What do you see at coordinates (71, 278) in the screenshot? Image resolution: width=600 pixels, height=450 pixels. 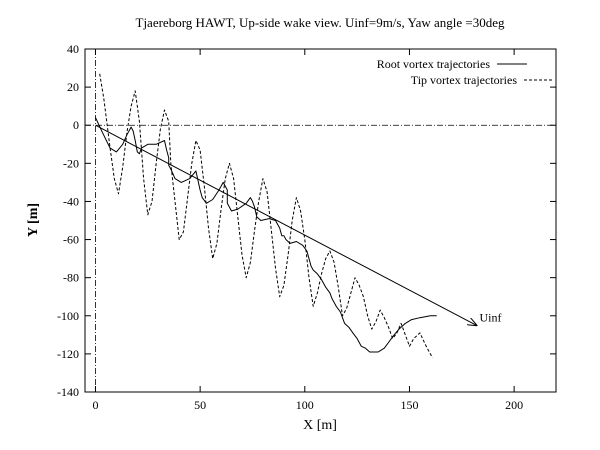 I see `y-tick-label: -80` at bounding box center [71, 278].